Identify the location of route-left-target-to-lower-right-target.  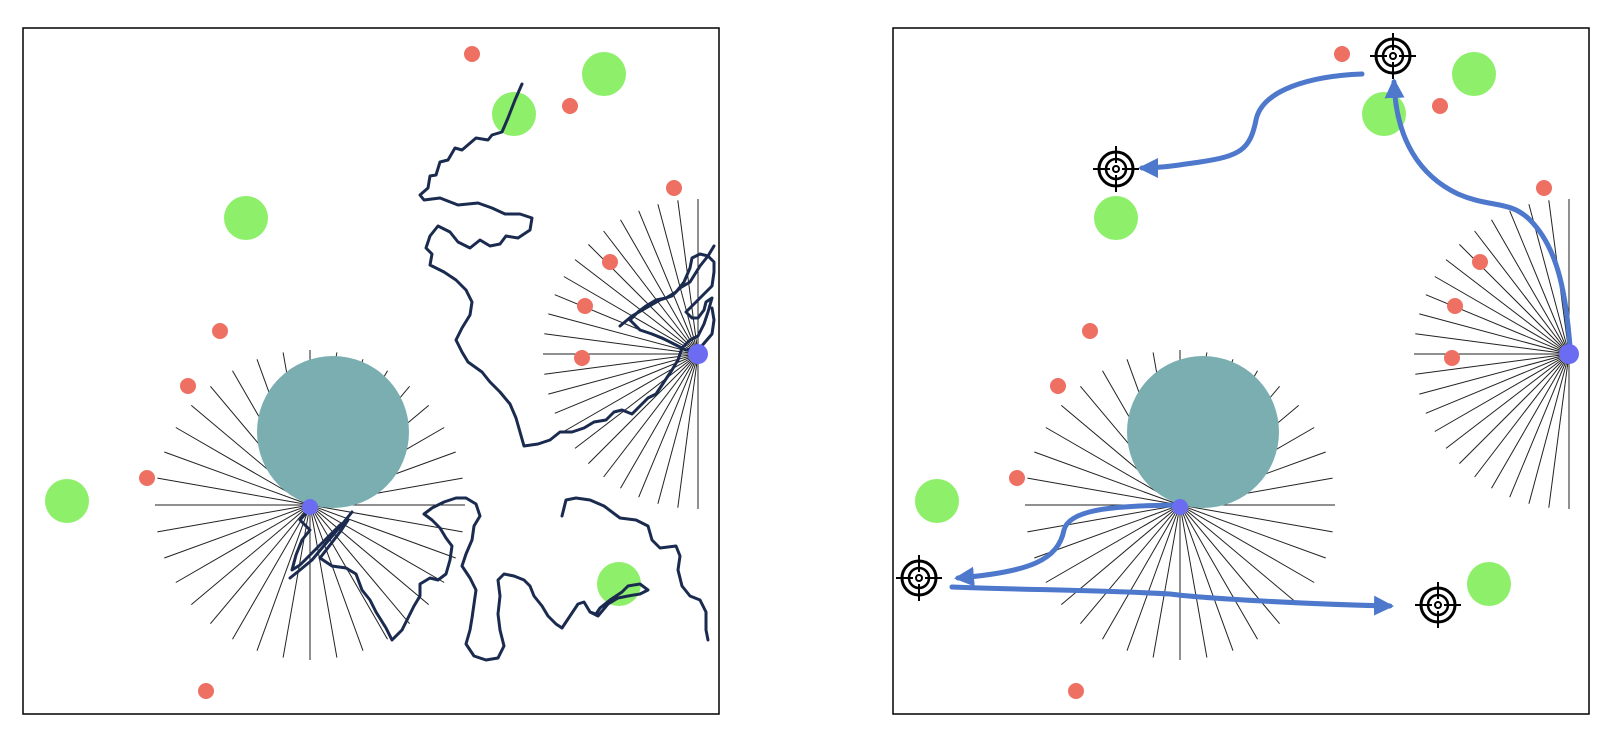
(1171, 600).